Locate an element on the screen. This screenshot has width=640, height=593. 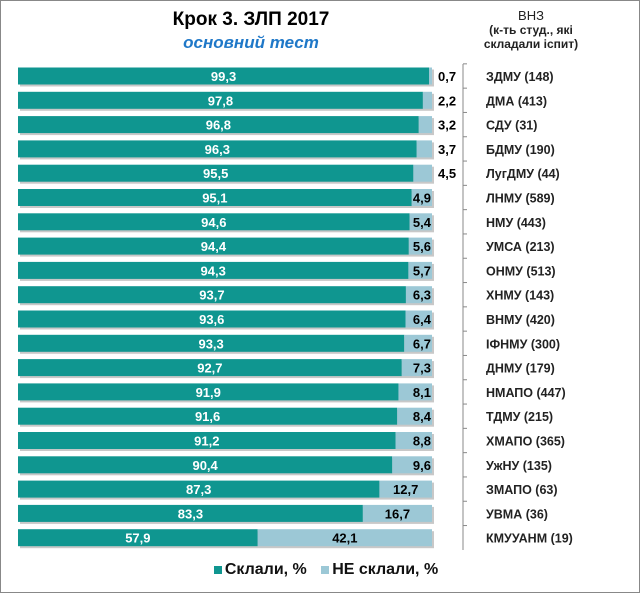
data-label-passed: 93,6 is located at coordinates (211, 319).